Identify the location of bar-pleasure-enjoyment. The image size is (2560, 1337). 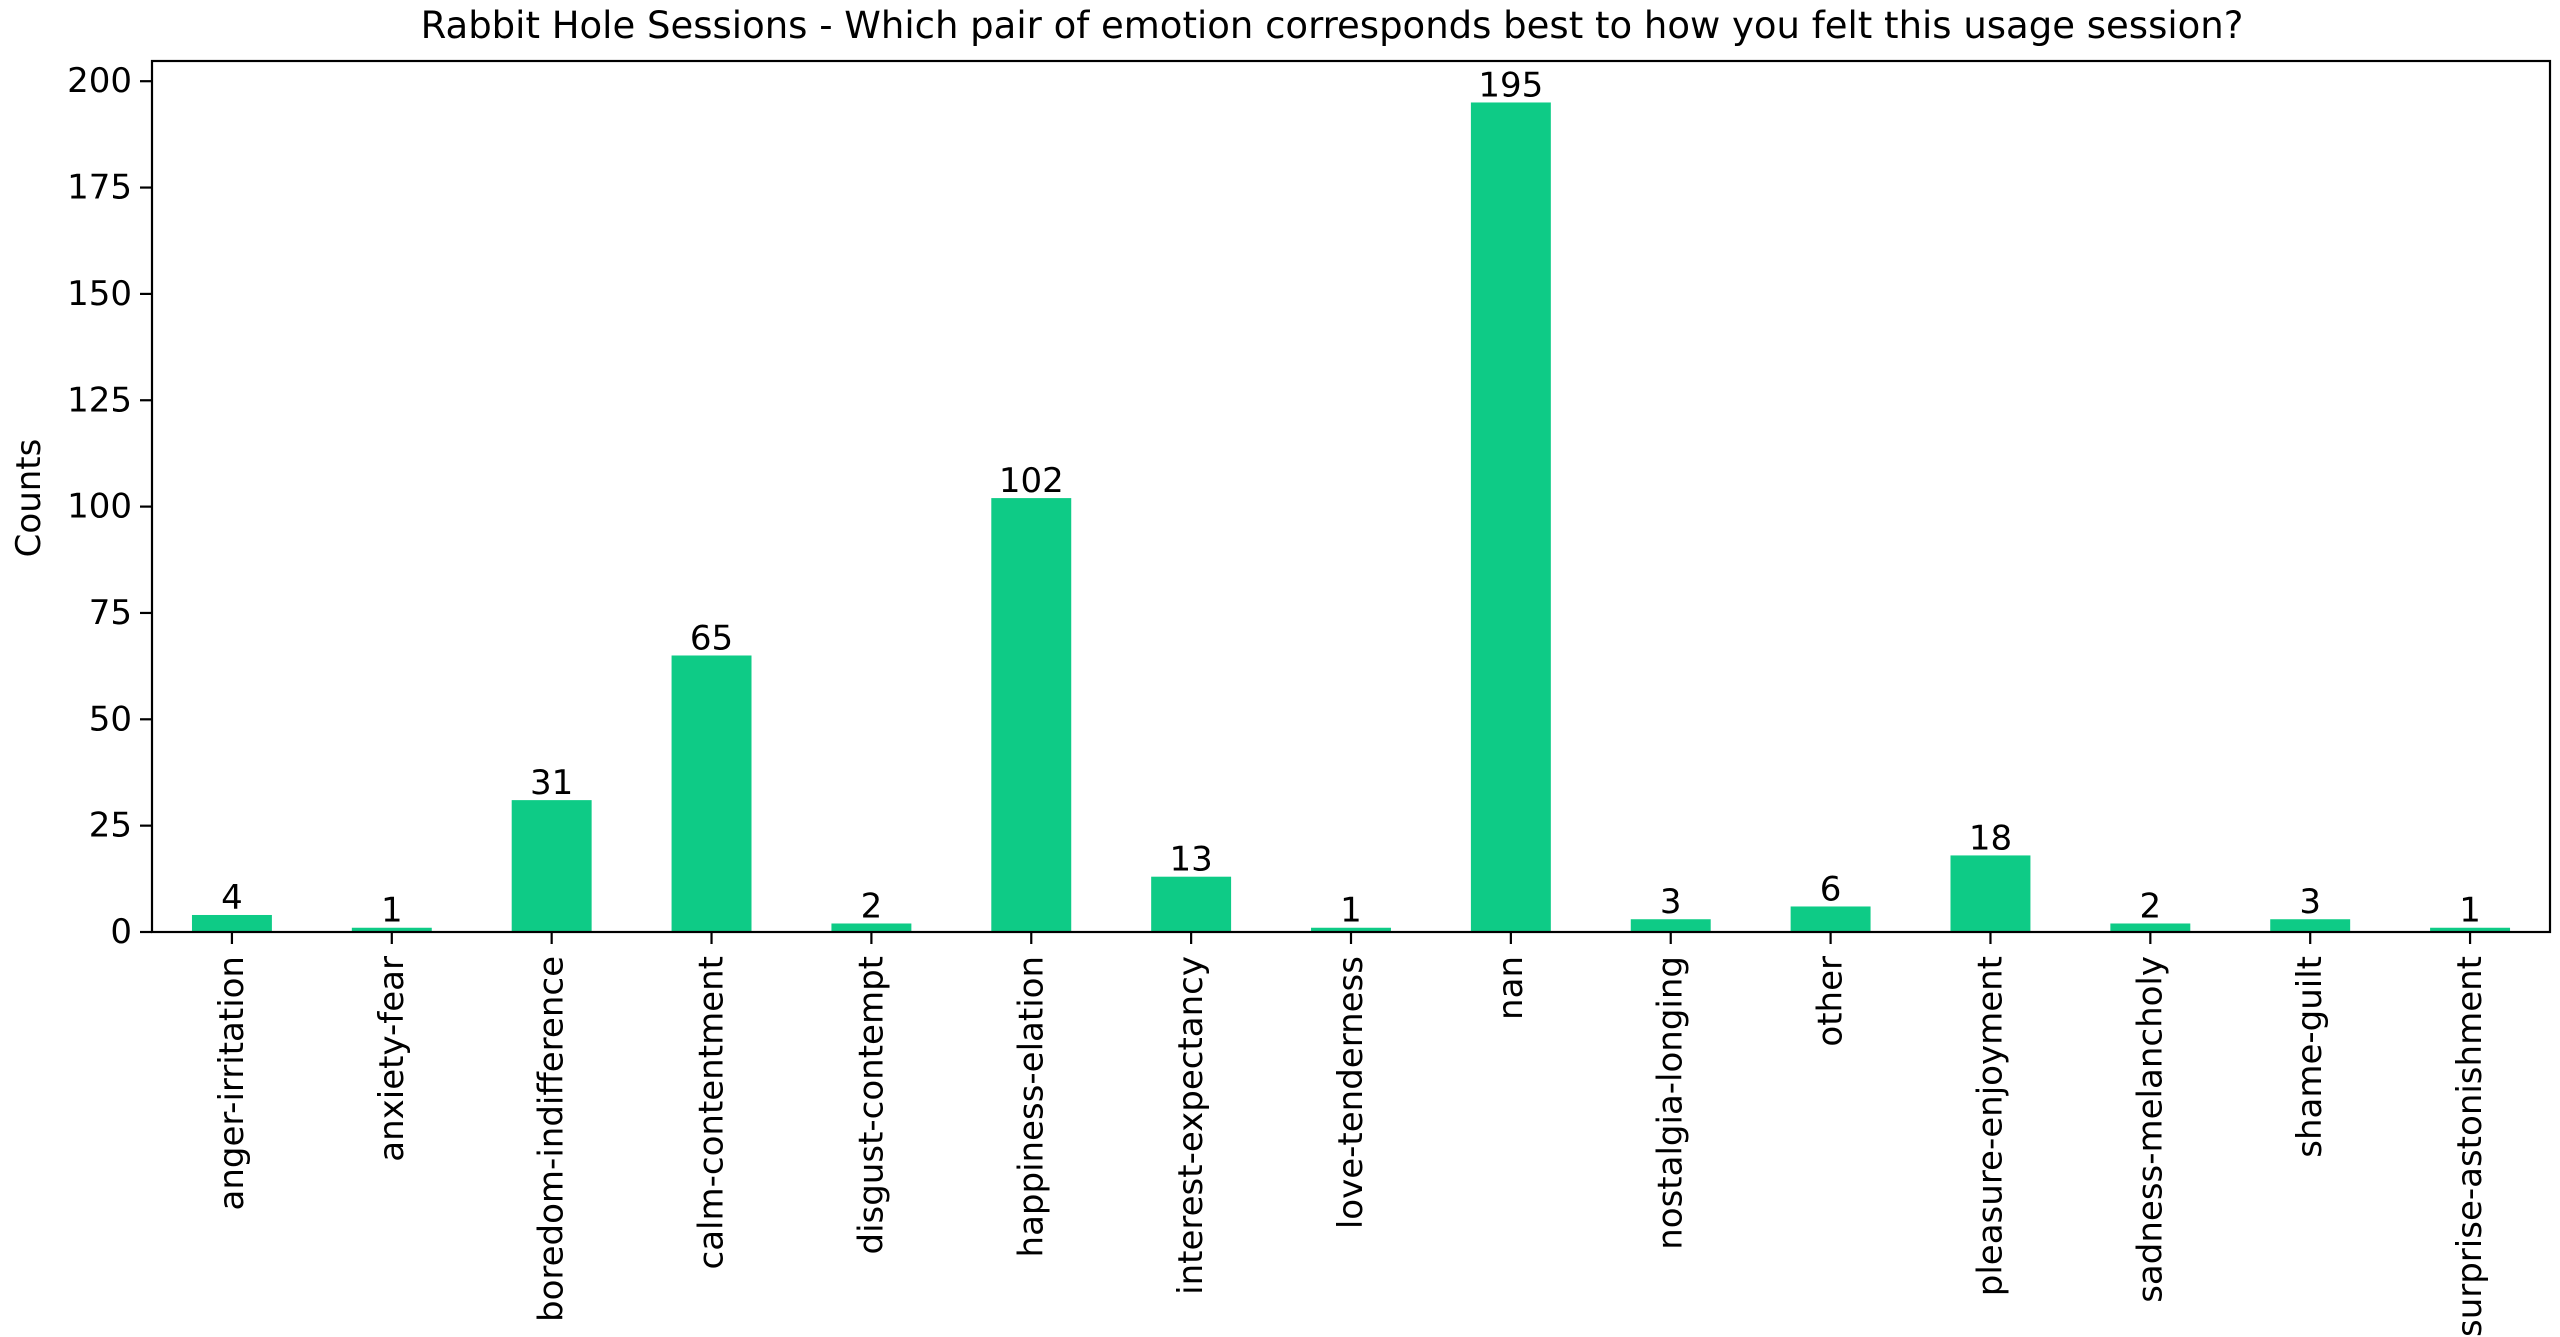
(1990, 893).